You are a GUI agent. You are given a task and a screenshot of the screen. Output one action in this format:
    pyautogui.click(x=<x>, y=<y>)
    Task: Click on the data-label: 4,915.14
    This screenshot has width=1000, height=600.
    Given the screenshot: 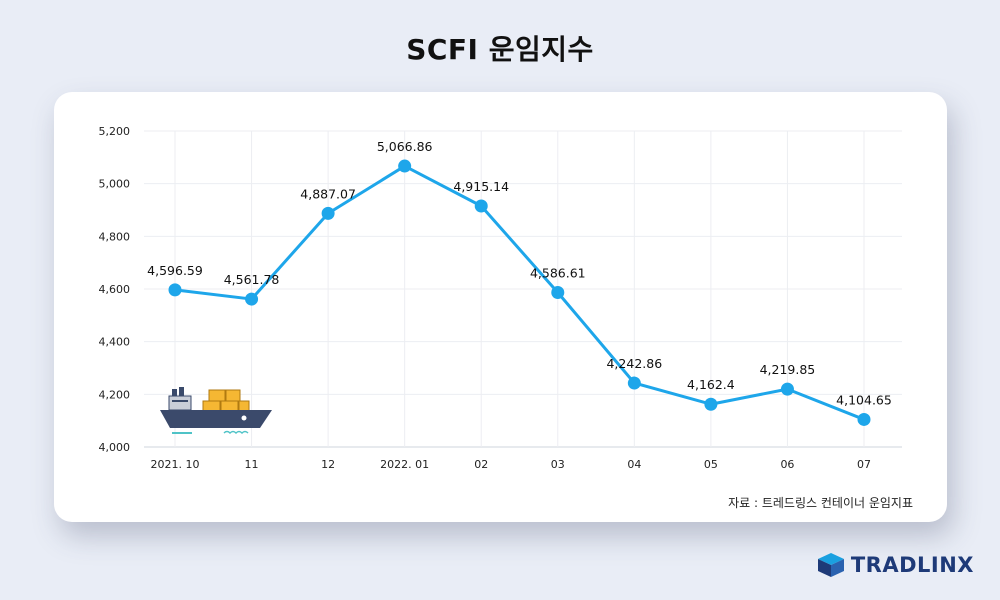 What is the action you would take?
    pyautogui.click(x=481, y=186)
    